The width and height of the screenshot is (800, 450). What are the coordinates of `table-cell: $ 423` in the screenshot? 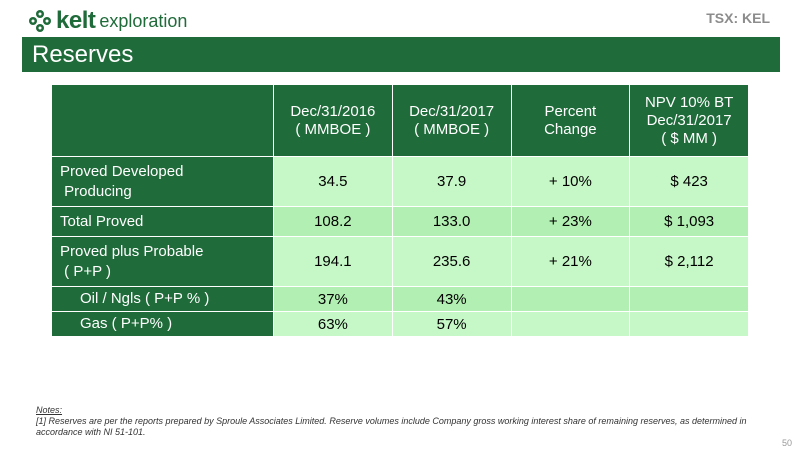 It's located at (689, 181).